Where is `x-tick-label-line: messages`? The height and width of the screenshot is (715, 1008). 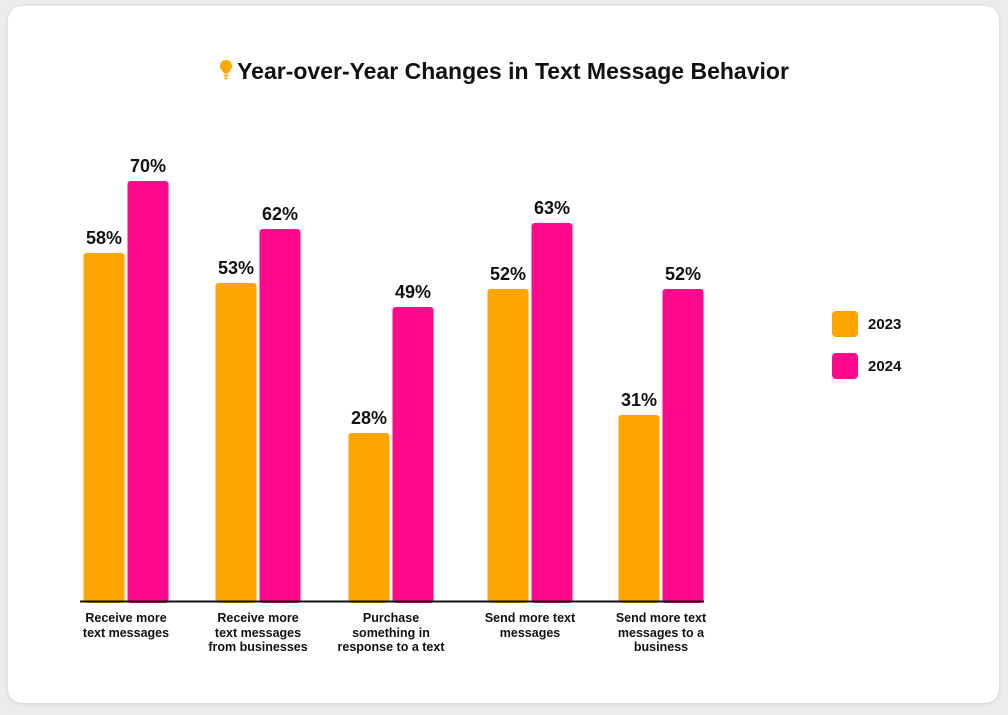
x-tick-label-line: messages is located at coordinates (530, 632).